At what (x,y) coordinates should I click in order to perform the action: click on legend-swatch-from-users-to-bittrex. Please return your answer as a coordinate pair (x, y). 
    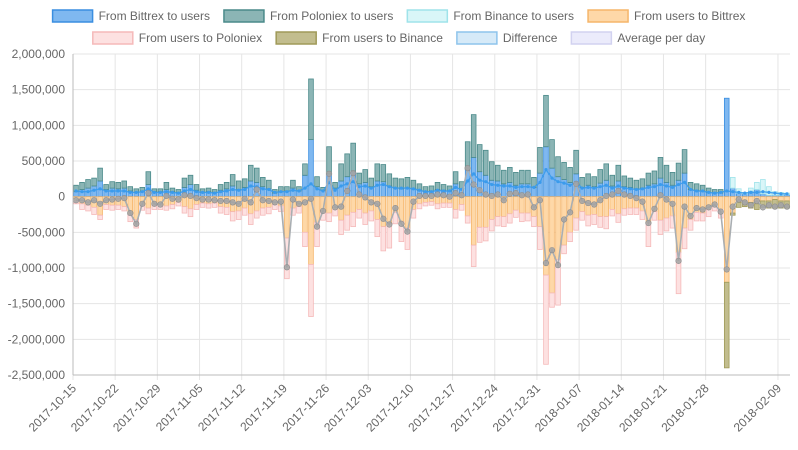
    Looking at the image, I should click on (608, 16).